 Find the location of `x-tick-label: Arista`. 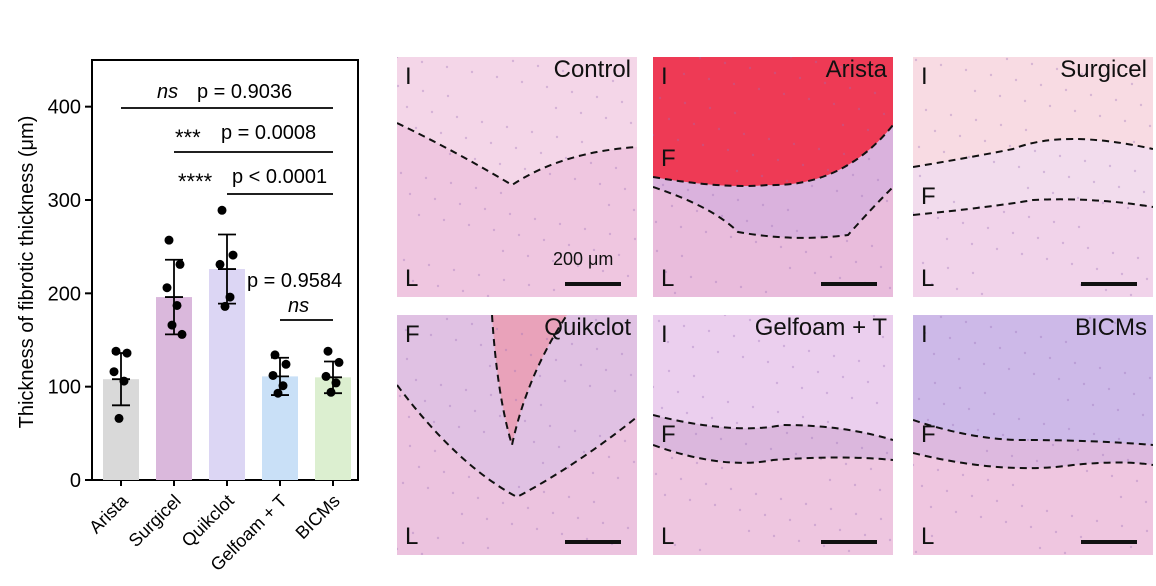

x-tick-label: Arista is located at coordinates (108, 513).